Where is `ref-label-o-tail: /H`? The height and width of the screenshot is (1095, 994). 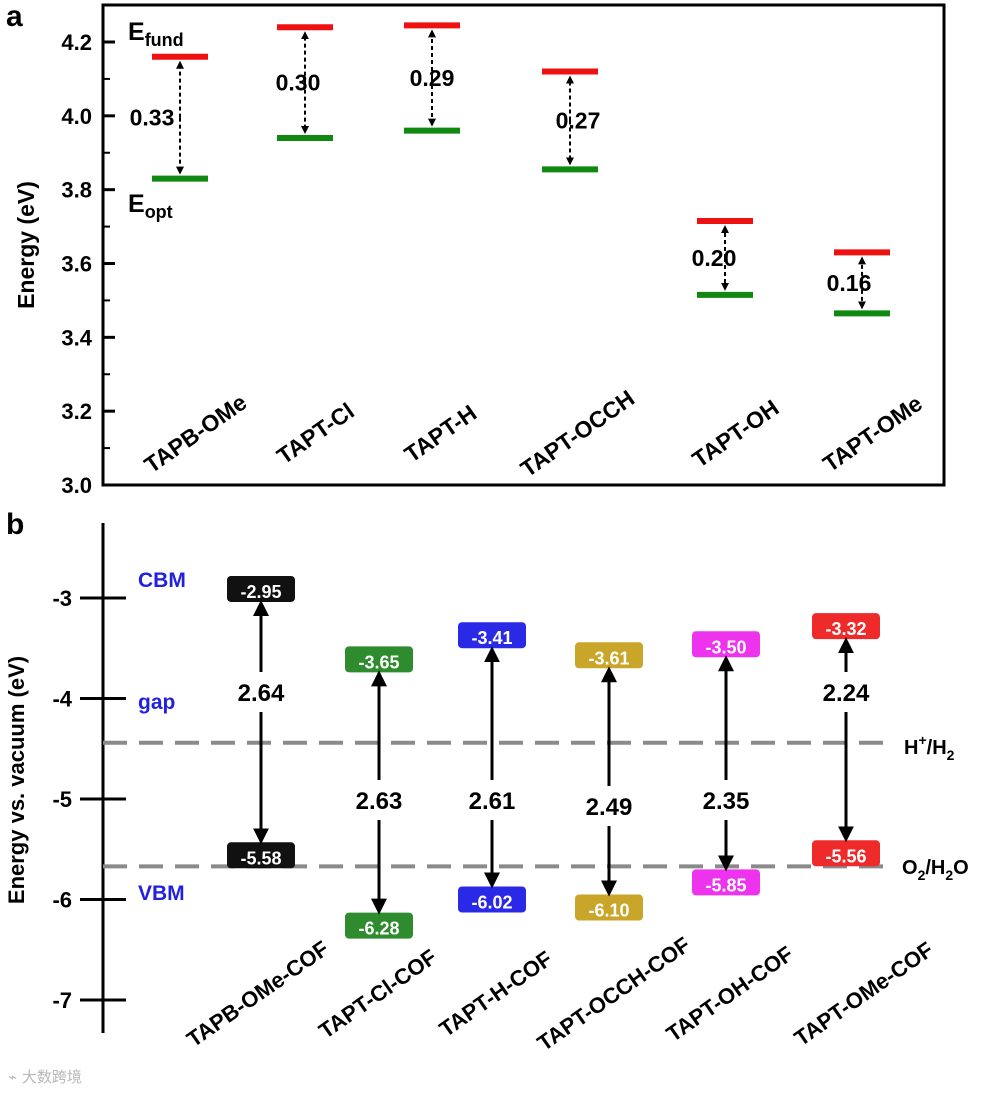
ref-label-o-tail: /H is located at coordinates (935, 868).